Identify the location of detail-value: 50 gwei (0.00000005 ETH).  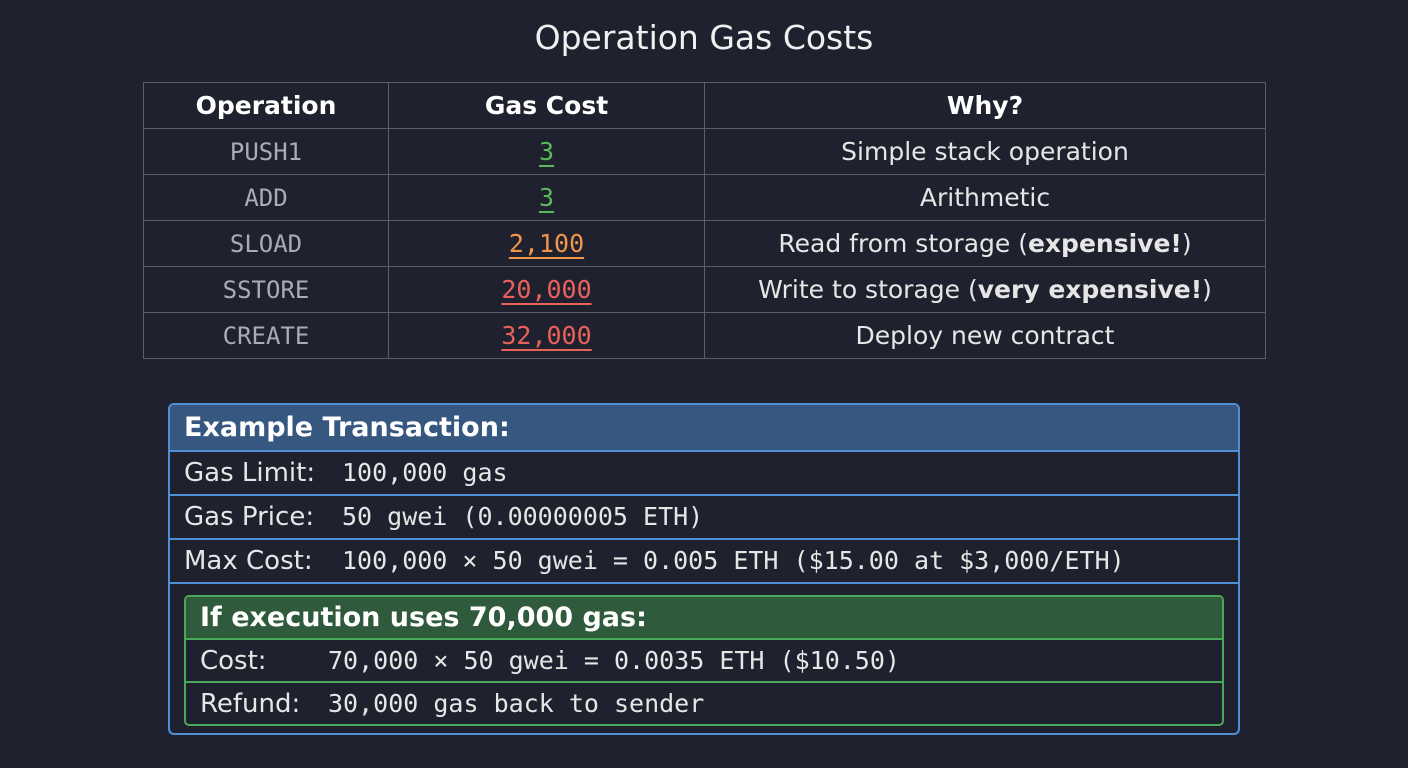
(523, 516).